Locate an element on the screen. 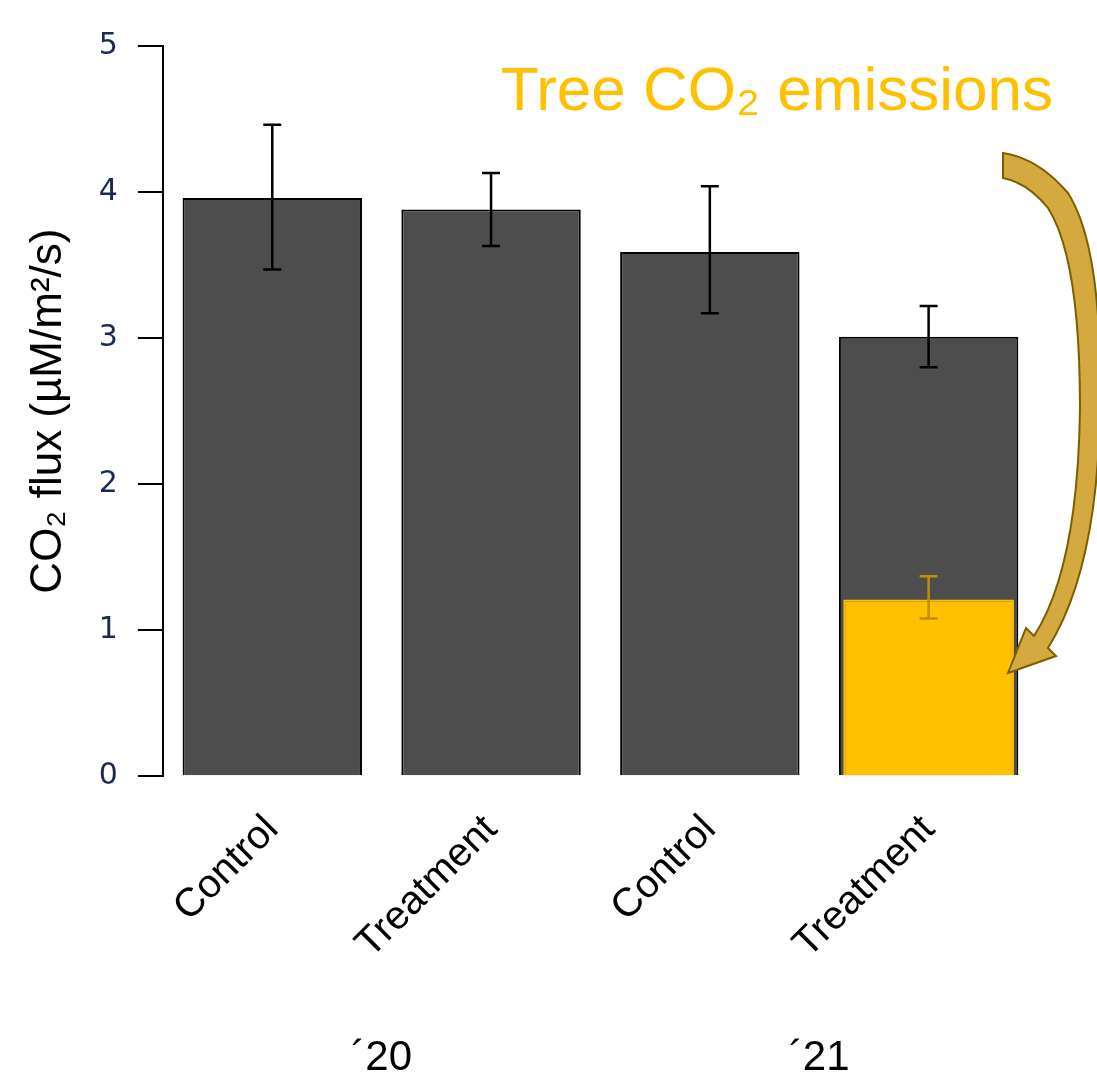  y-tick-label: 5 is located at coordinates (108, 43).